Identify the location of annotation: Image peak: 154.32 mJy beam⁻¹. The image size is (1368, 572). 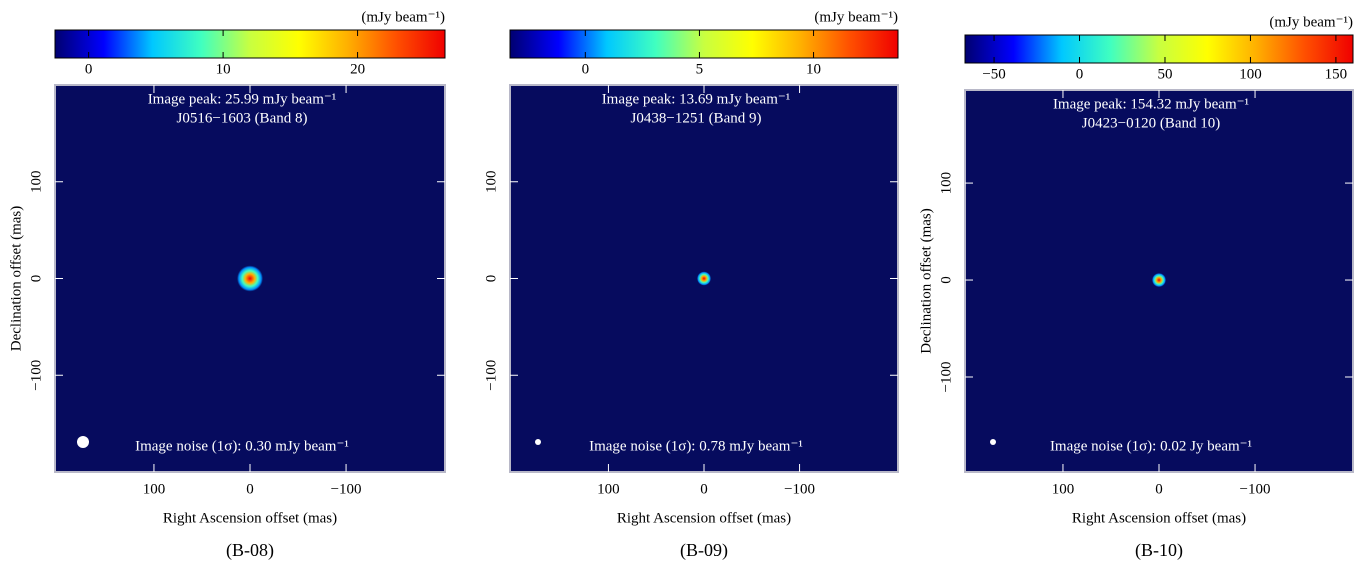
(1151, 104).